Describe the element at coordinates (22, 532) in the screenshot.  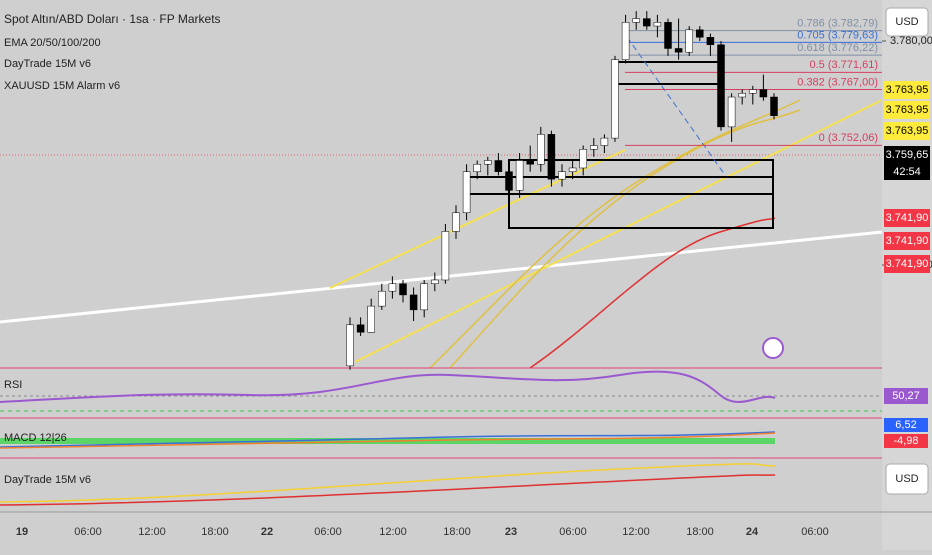
I see `time-label: 19` at that location.